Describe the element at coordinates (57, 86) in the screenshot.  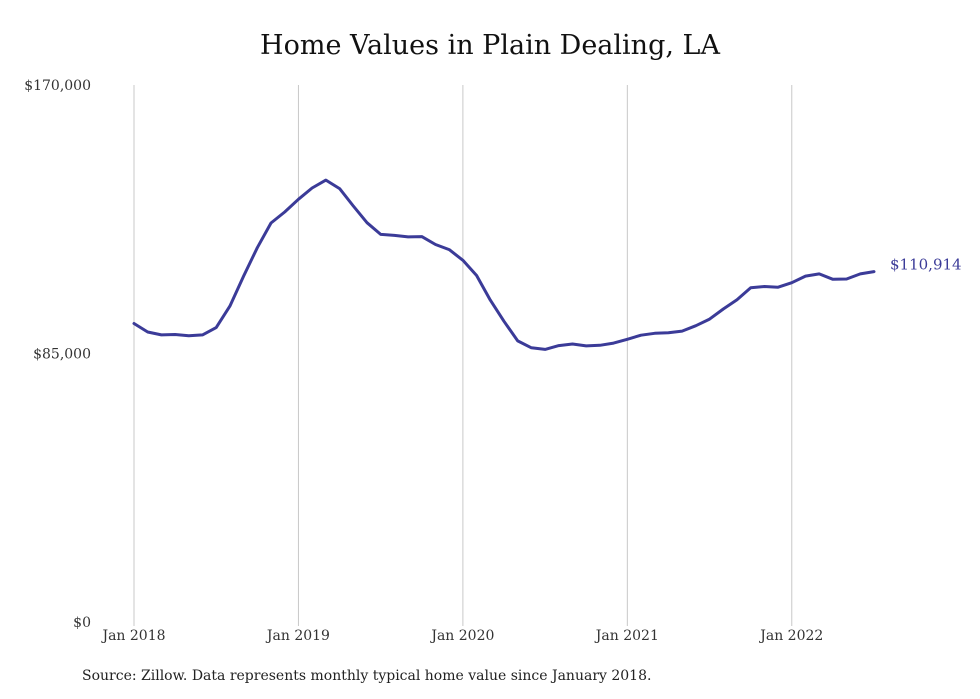
I see `y-tick-label: $170,000` at that location.